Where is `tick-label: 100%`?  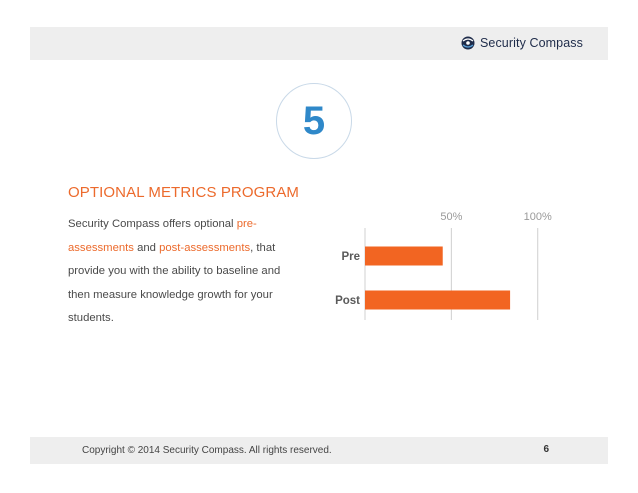 tick-label: 100% is located at coordinates (538, 217).